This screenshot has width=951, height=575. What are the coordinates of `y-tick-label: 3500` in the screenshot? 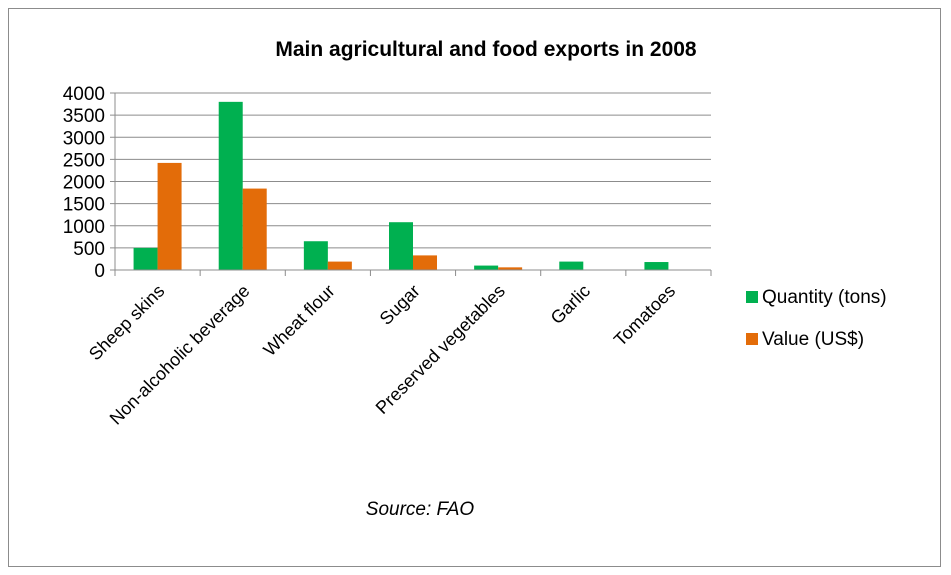 It's located at (84, 116).